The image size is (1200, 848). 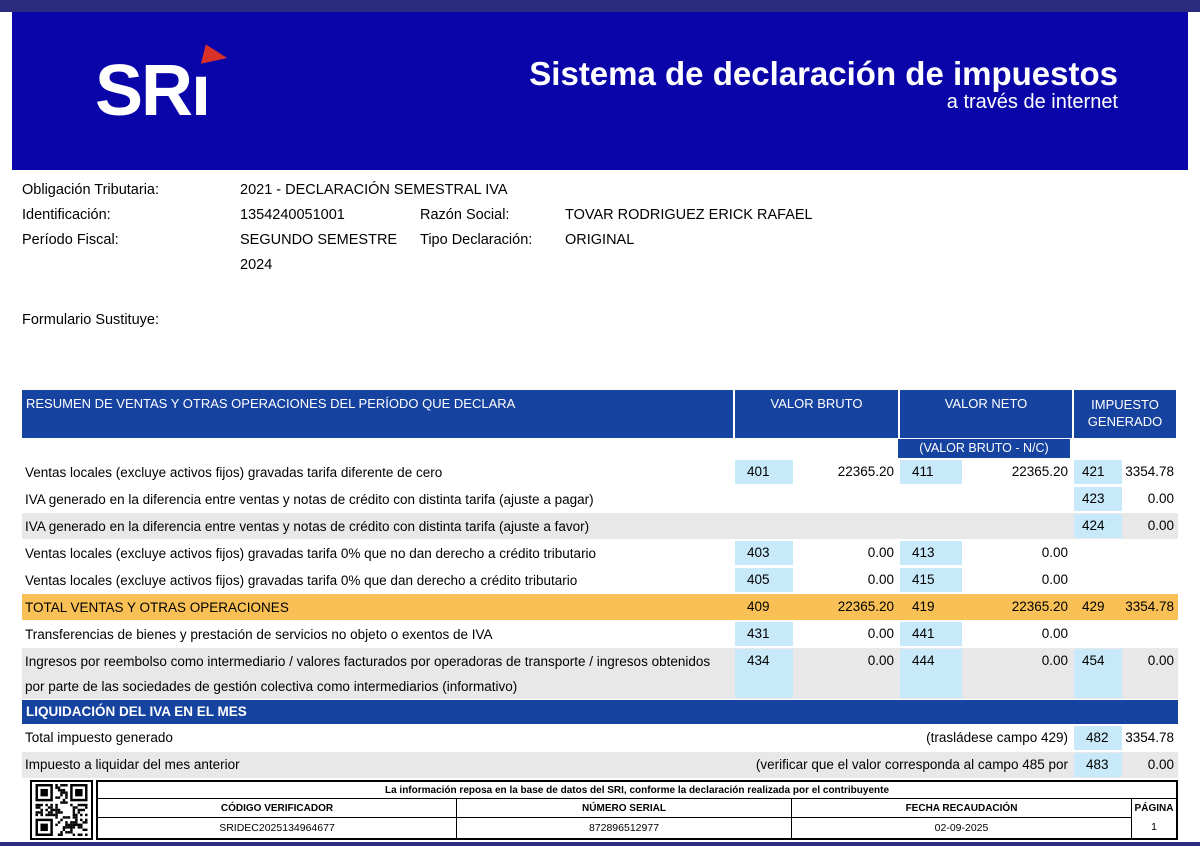 I want to click on footer-column-header: PÁGINA, so click(x=1154, y=808).